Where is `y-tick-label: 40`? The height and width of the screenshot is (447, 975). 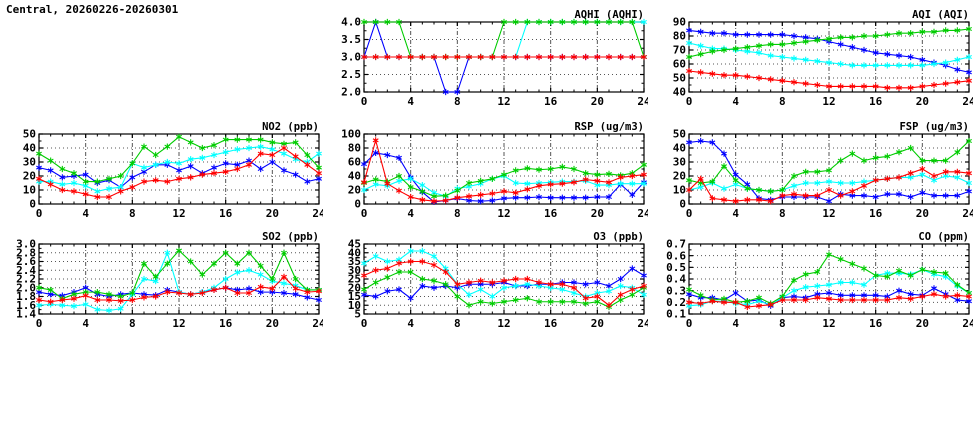
y-tick-label: 40 is located at coordinates (679, 148).